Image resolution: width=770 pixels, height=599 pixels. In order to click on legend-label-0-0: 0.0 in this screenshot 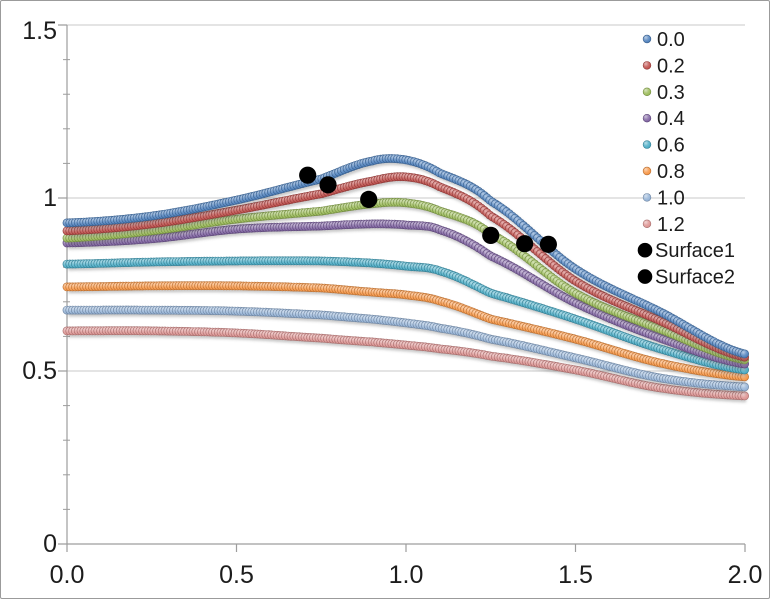, I will do `click(671, 40)`.